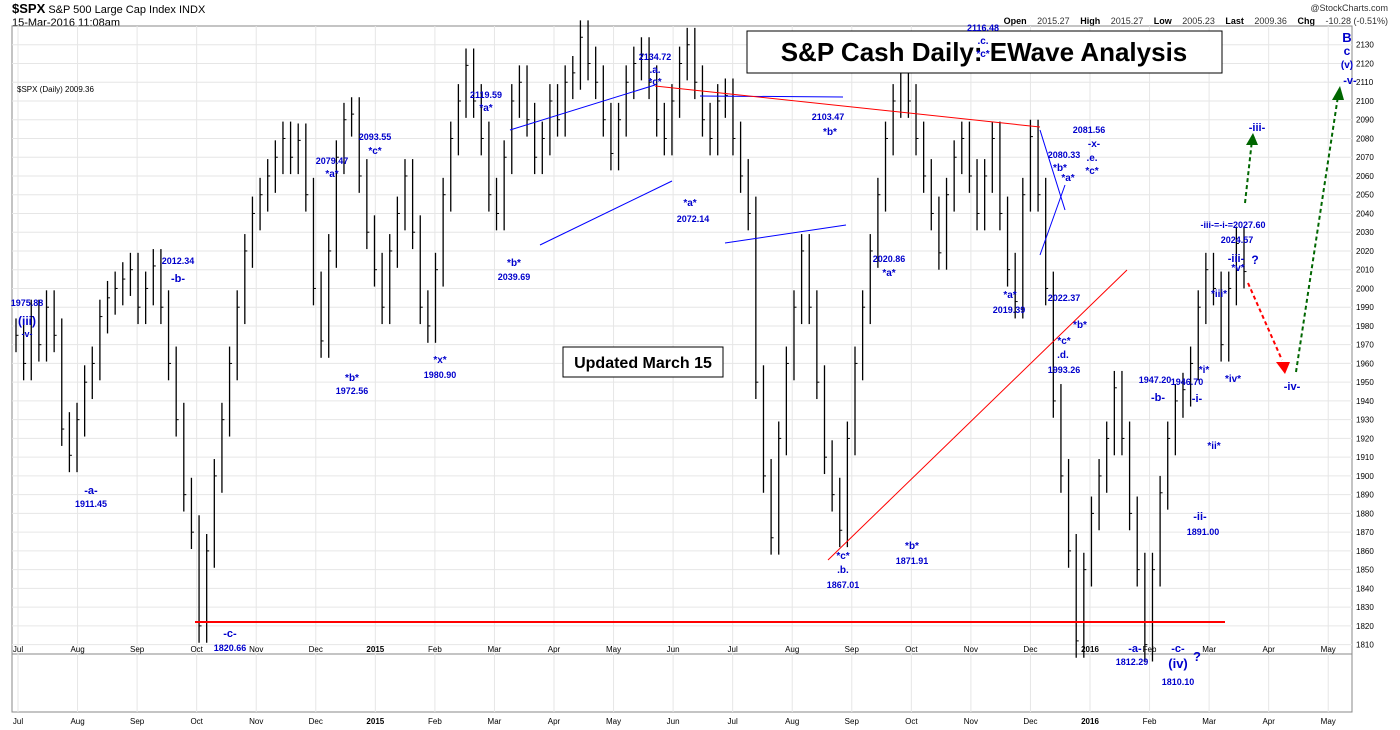  What do you see at coordinates (1233, 379) in the screenshot?
I see `wave-label: *iv*` at bounding box center [1233, 379].